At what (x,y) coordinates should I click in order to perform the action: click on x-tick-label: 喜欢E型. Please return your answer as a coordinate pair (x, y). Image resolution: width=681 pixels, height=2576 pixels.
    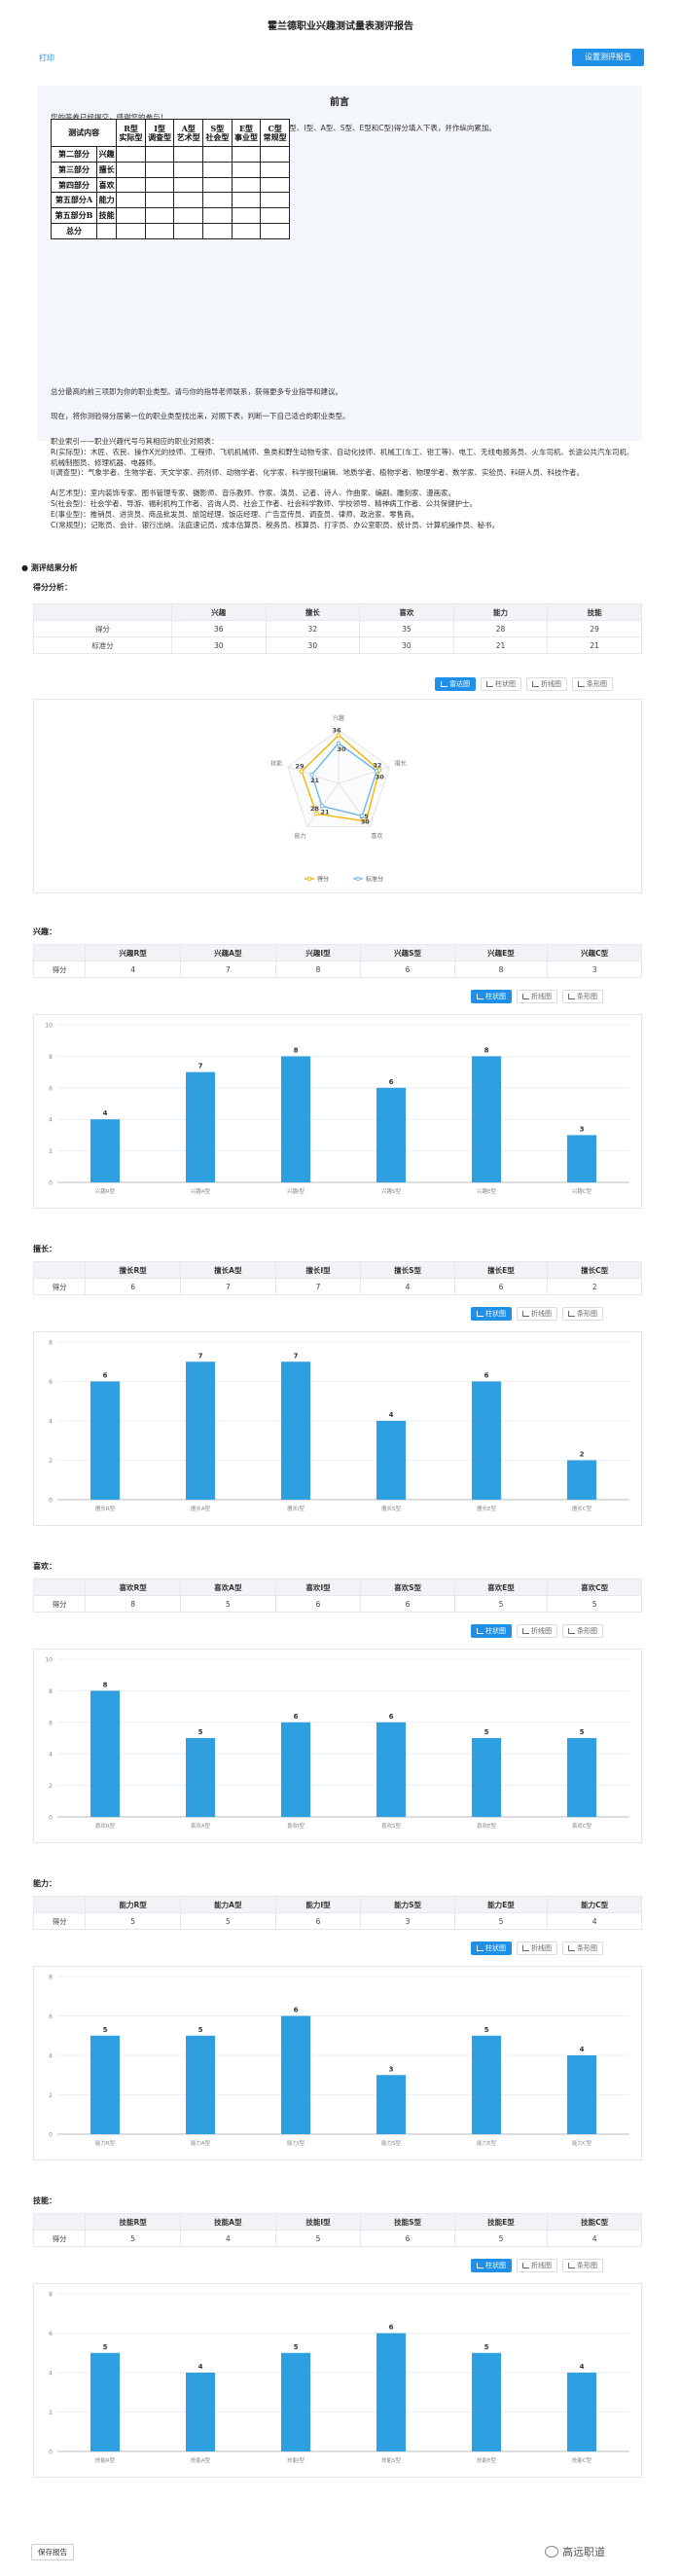
    Looking at the image, I should click on (486, 1826).